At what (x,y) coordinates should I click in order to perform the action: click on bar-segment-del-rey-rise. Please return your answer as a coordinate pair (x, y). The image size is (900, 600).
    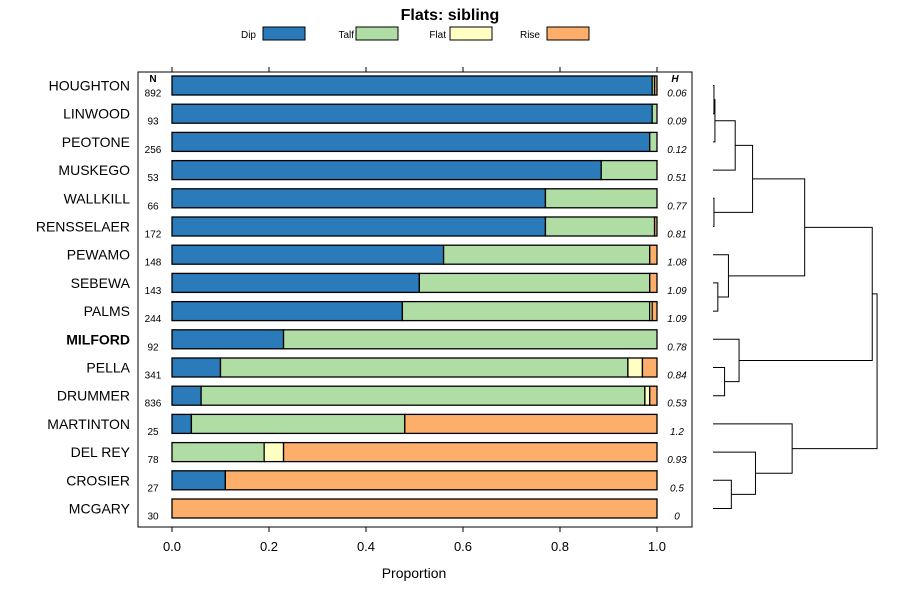
    Looking at the image, I should click on (470, 452).